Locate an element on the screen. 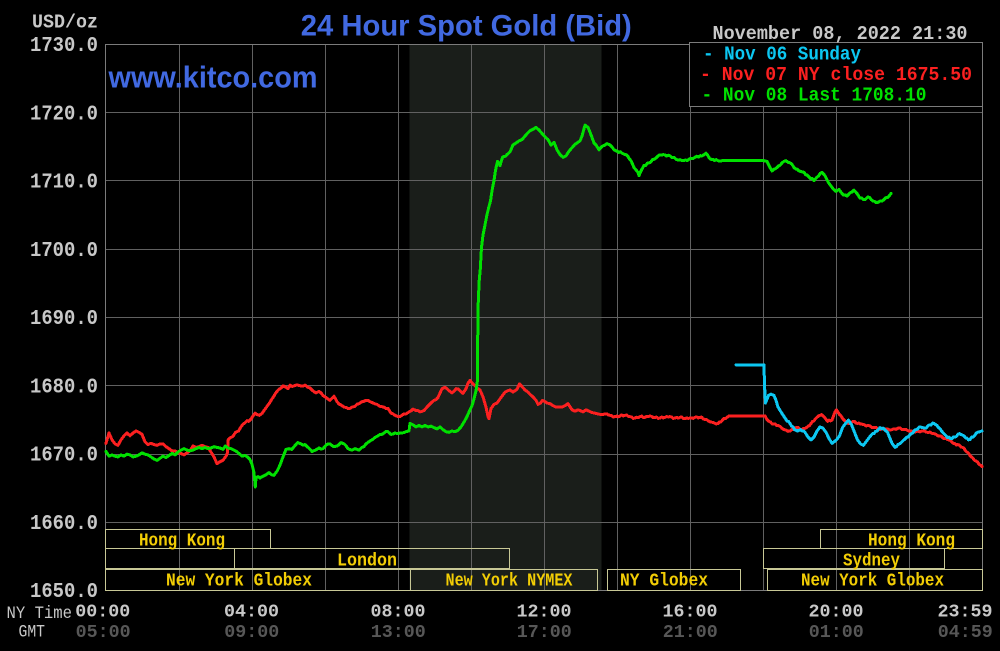 The image size is (1000, 651). svg-text: 16:00 is located at coordinates (690, 611).